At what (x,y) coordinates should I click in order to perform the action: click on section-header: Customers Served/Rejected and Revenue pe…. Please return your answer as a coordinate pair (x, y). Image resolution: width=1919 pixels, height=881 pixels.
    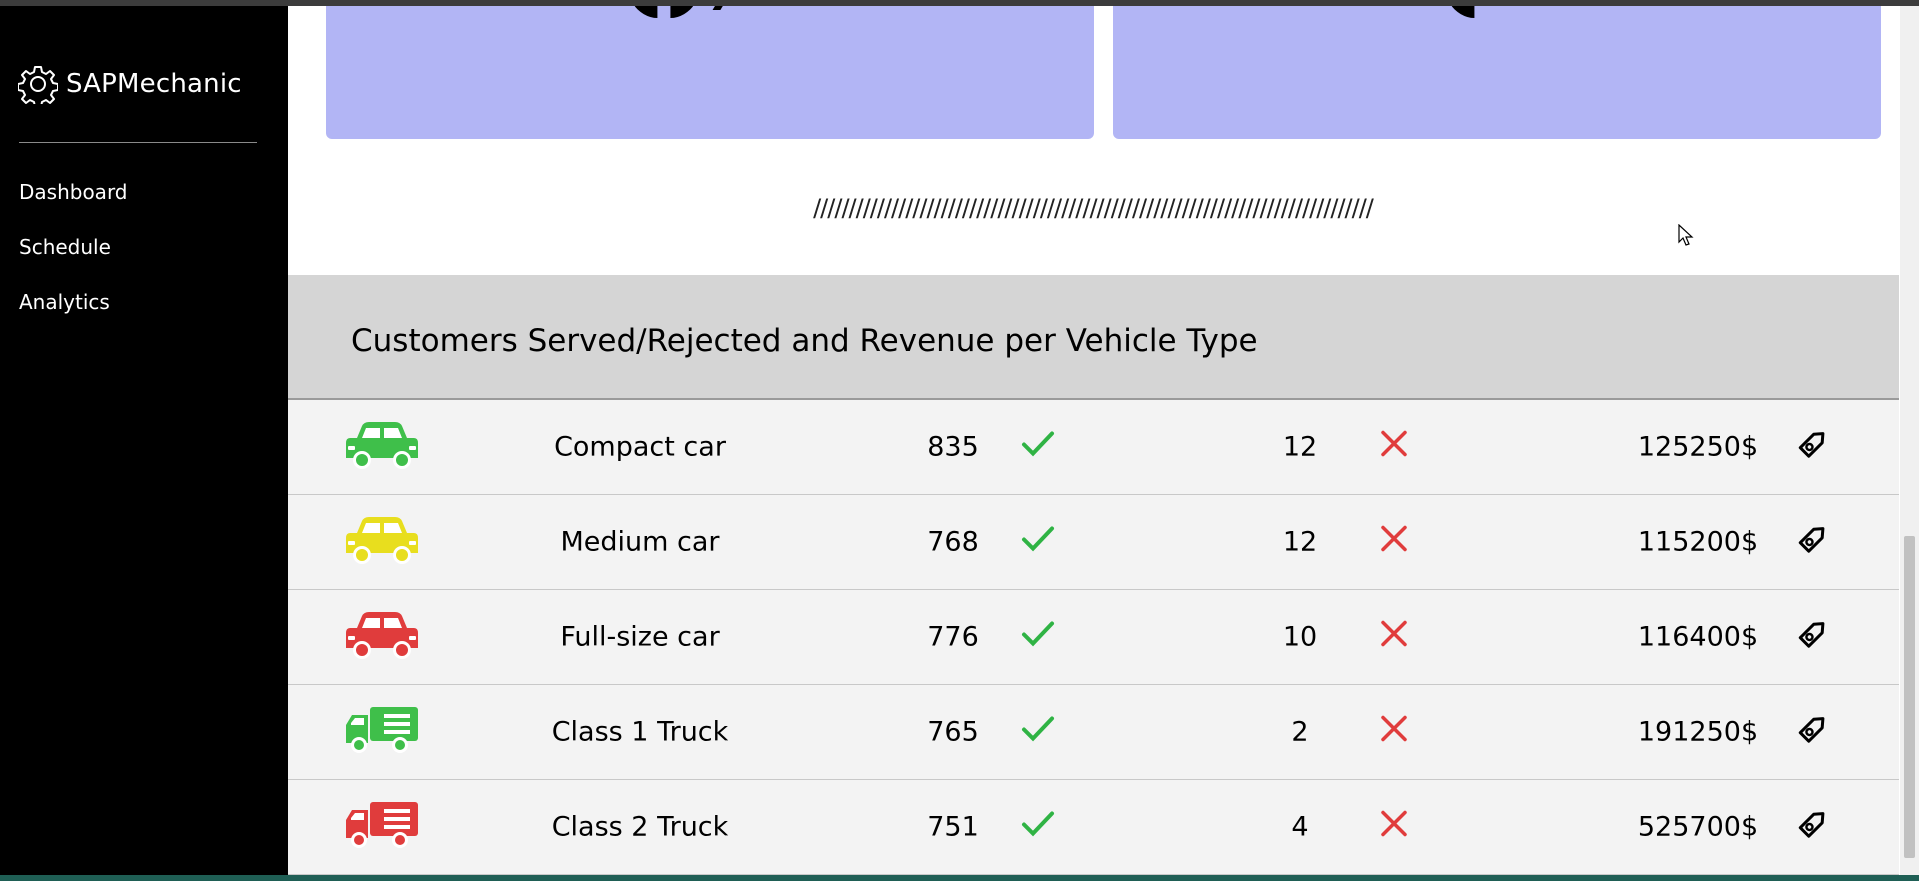
    Looking at the image, I should click on (1093, 337).